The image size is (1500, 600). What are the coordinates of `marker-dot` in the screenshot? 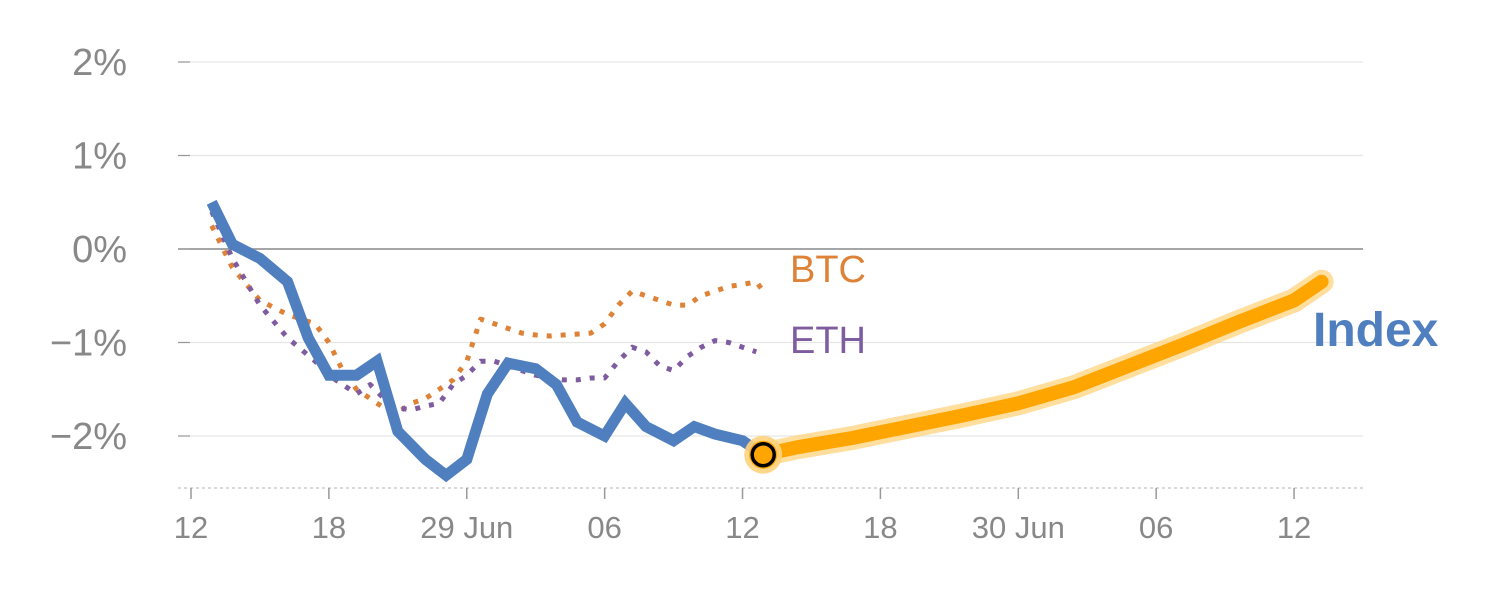 It's located at (763, 454).